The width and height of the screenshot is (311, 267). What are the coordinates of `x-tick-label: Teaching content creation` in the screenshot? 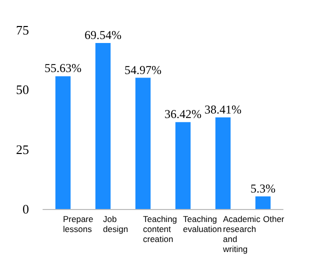 It's located at (160, 229).